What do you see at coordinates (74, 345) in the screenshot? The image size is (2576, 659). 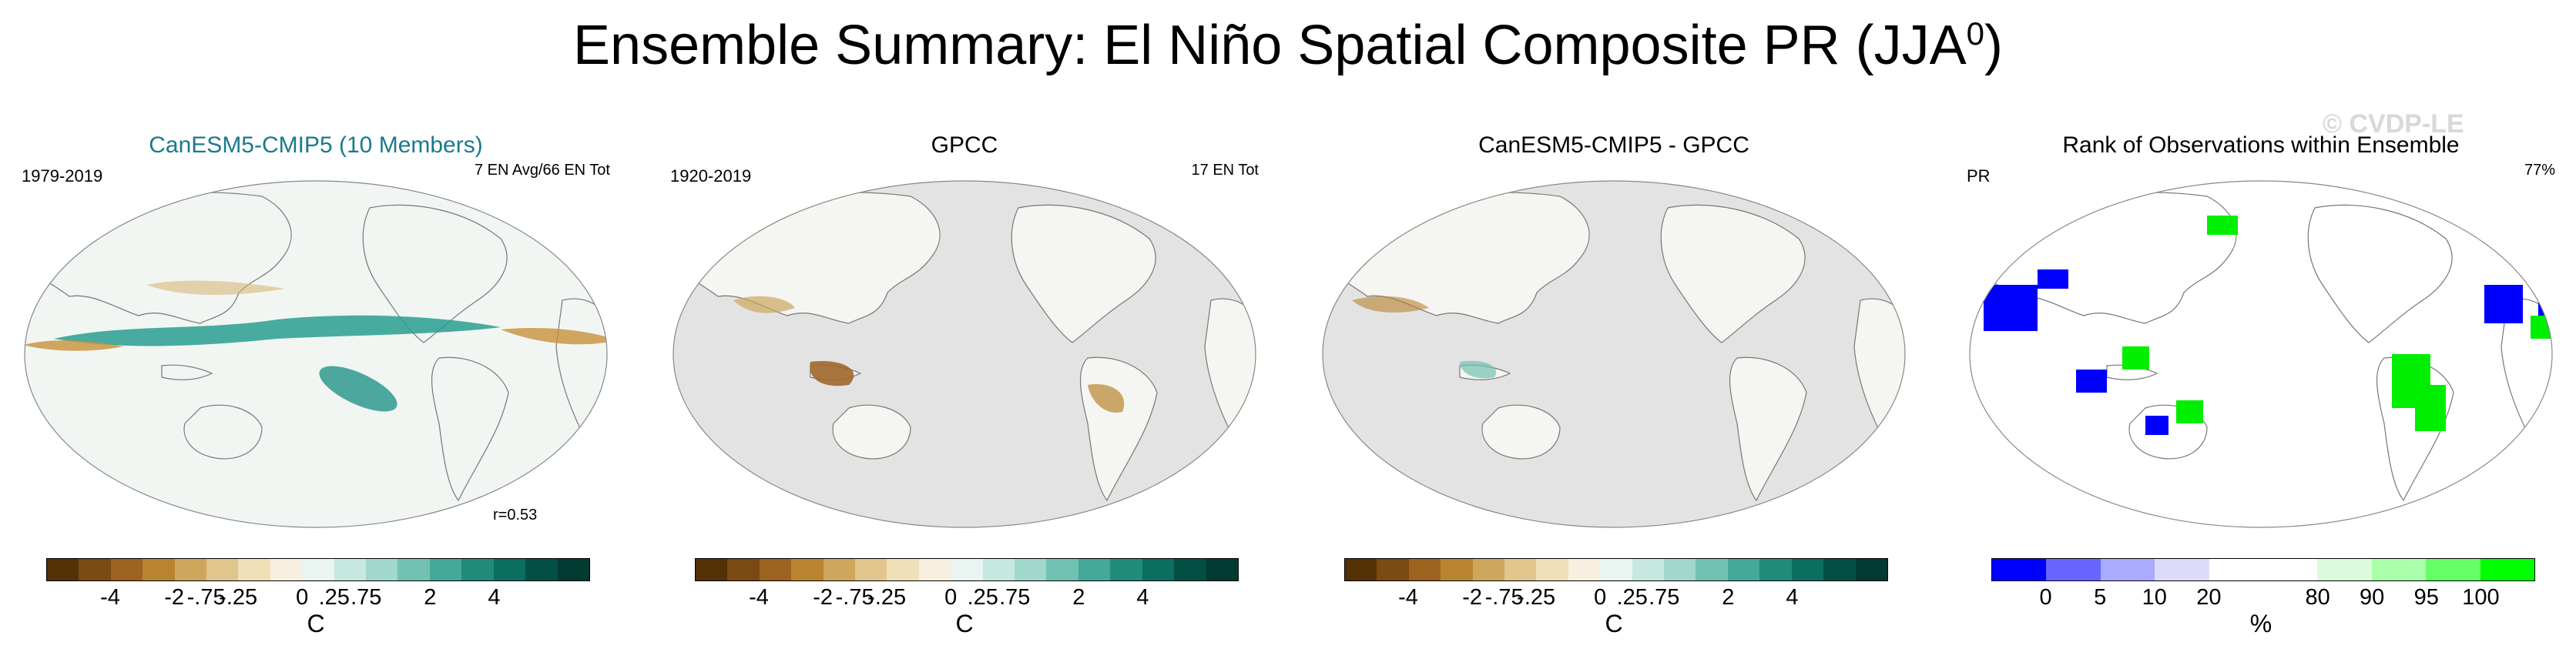 I see `indian-ocean-dry-band` at bounding box center [74, 345].